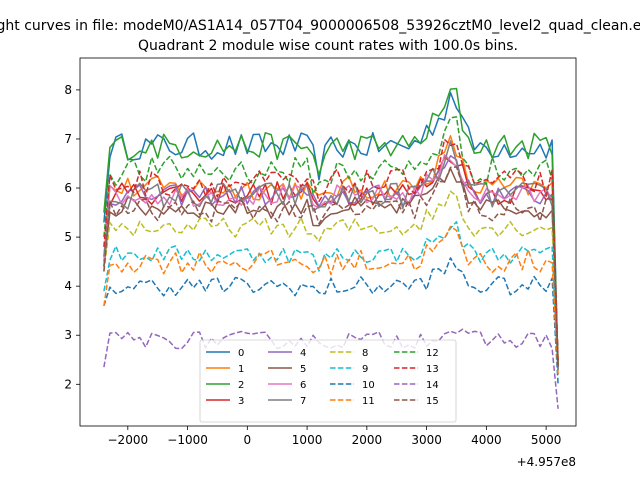 This screenshot has height=480, width=640. Describe the element at coordinates (303, 401) in the screenshot. I see `legend-label-7: 7` at that location.